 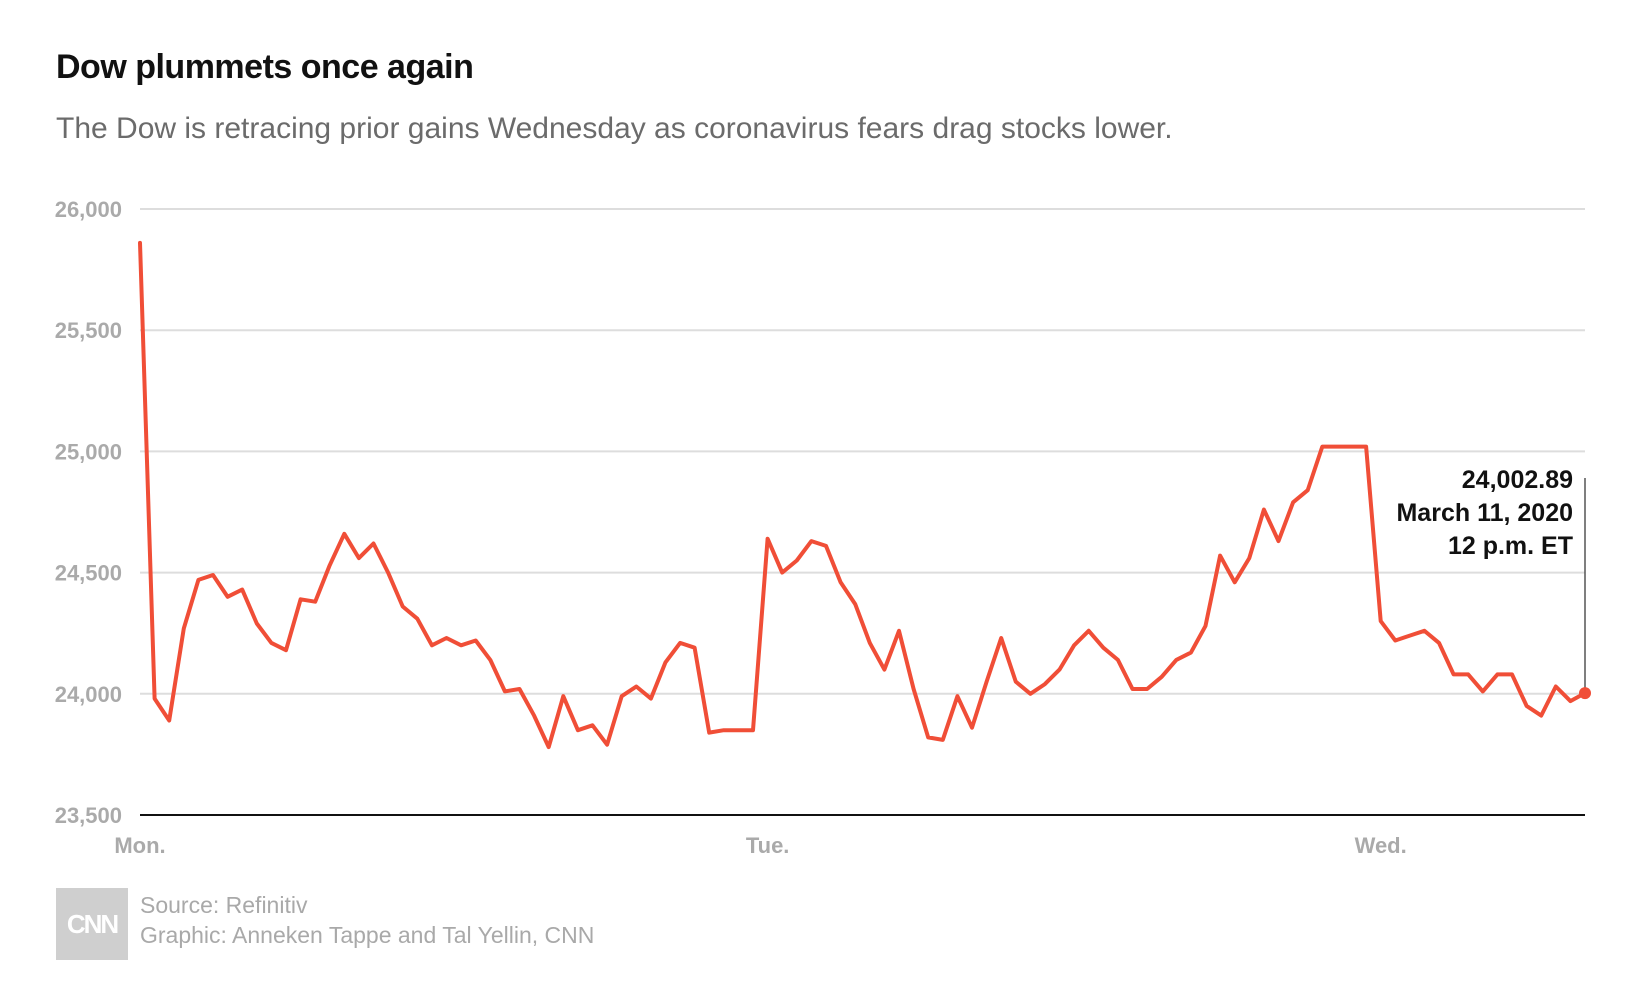 What do you see at coordinates (1585, 693) in the screenshot?
I see `last-value-point` at bounding box center [1585, 693].